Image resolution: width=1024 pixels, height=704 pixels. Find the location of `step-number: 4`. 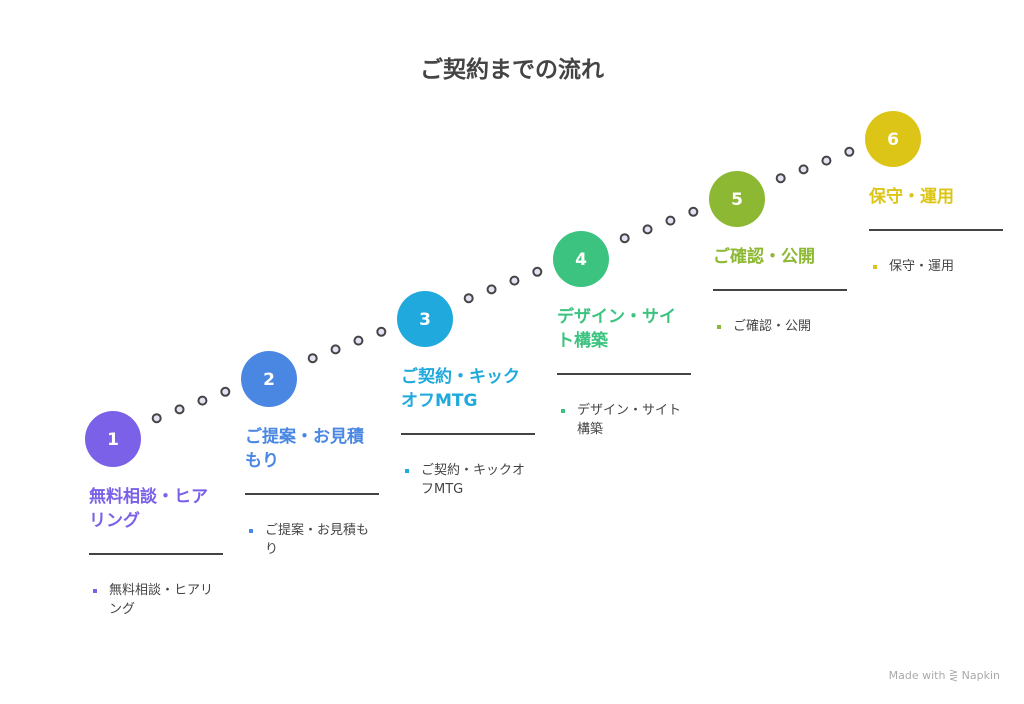

step-number: 4 is located at coordinates (581, 260).